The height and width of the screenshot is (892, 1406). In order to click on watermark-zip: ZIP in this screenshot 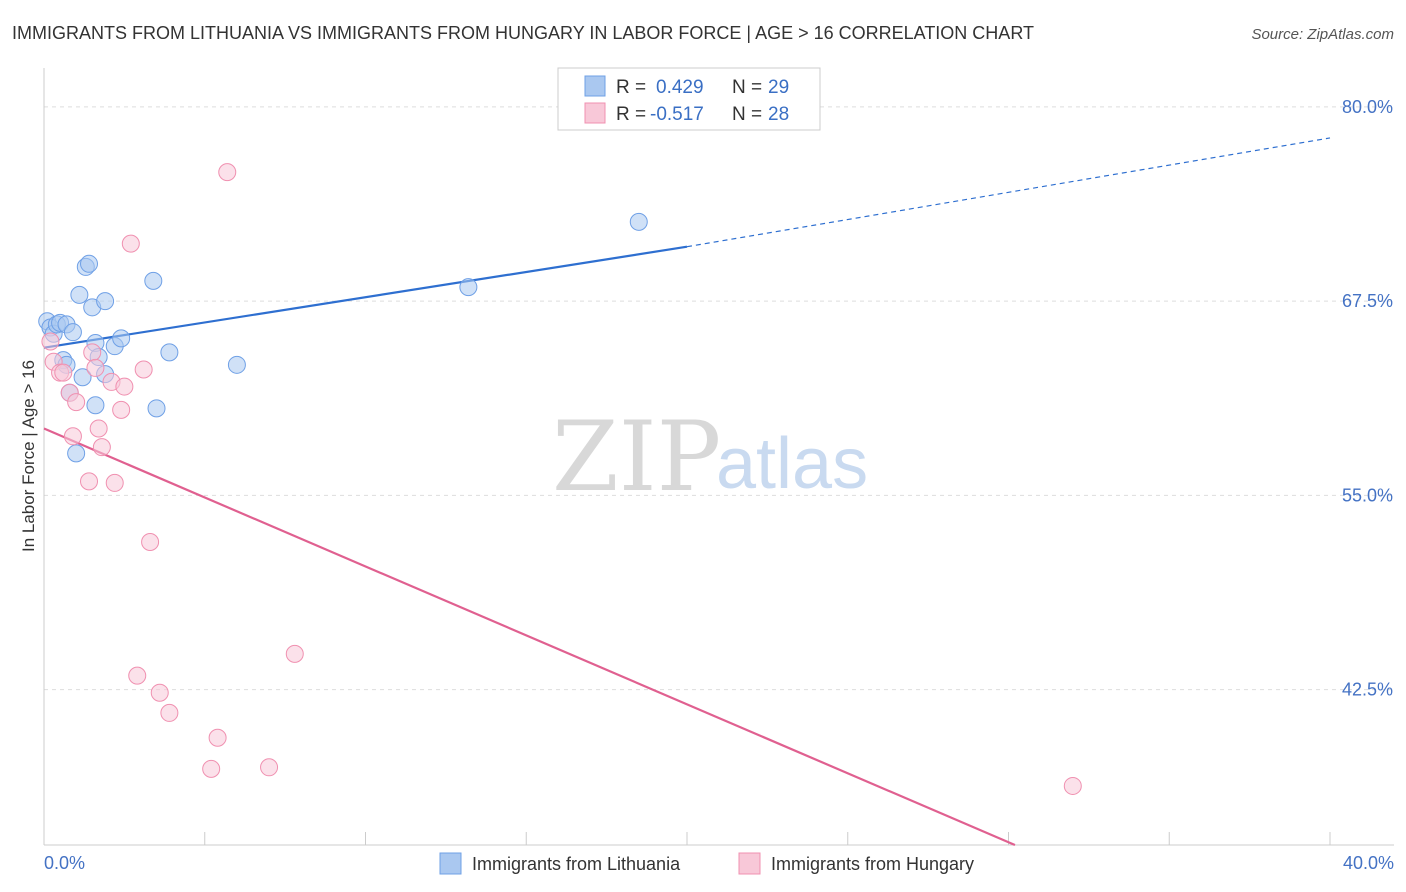, I will do `click(636, 457)`.